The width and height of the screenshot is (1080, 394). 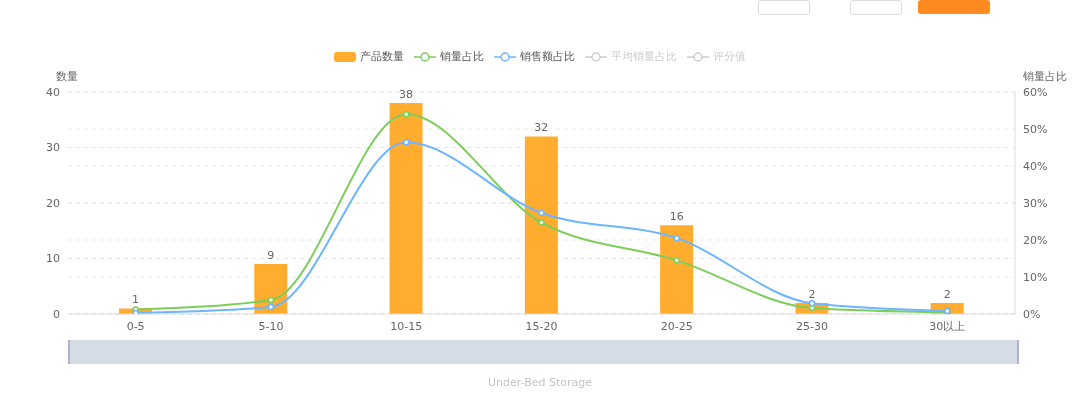 I want to click on y2-tick-label: 0%, so click(x=1032, y=314).